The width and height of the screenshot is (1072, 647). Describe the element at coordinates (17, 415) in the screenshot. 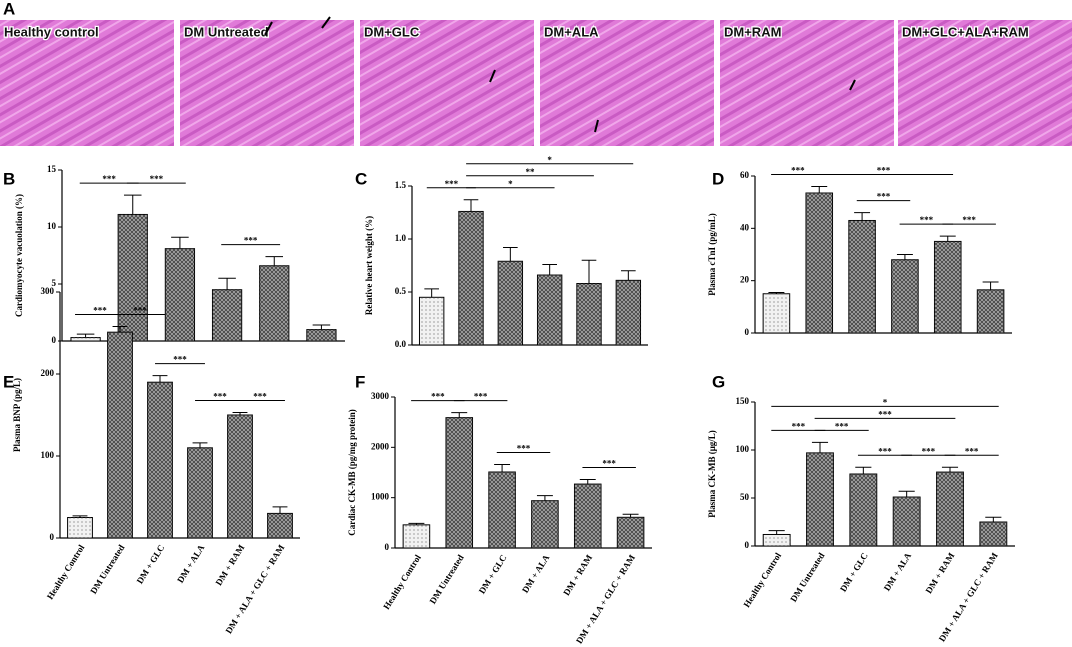

I see `y-axis-label: Plasma BNP (pg/L)` at that location.